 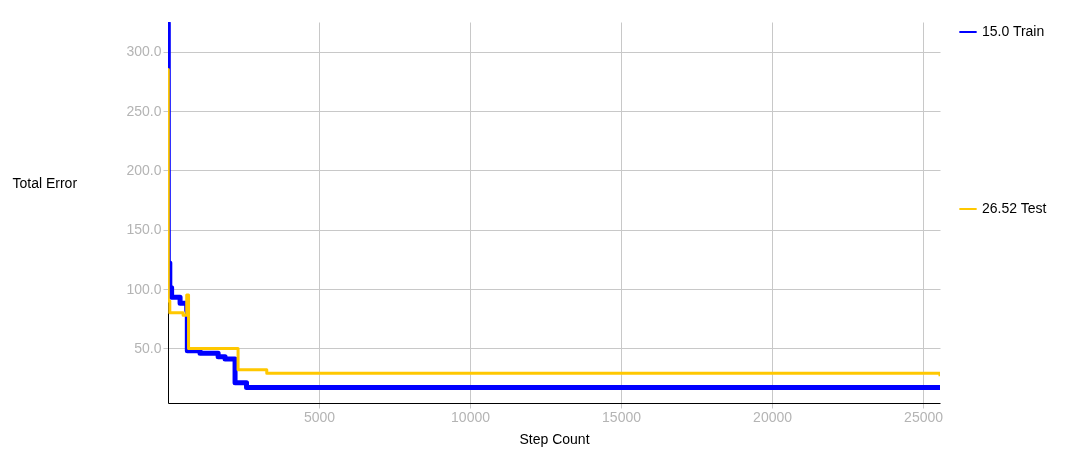 What do you see at coordinates (319, 416) in the screenshot?
I see `x-tick-label: 5000` at bounding box center [319, 416].